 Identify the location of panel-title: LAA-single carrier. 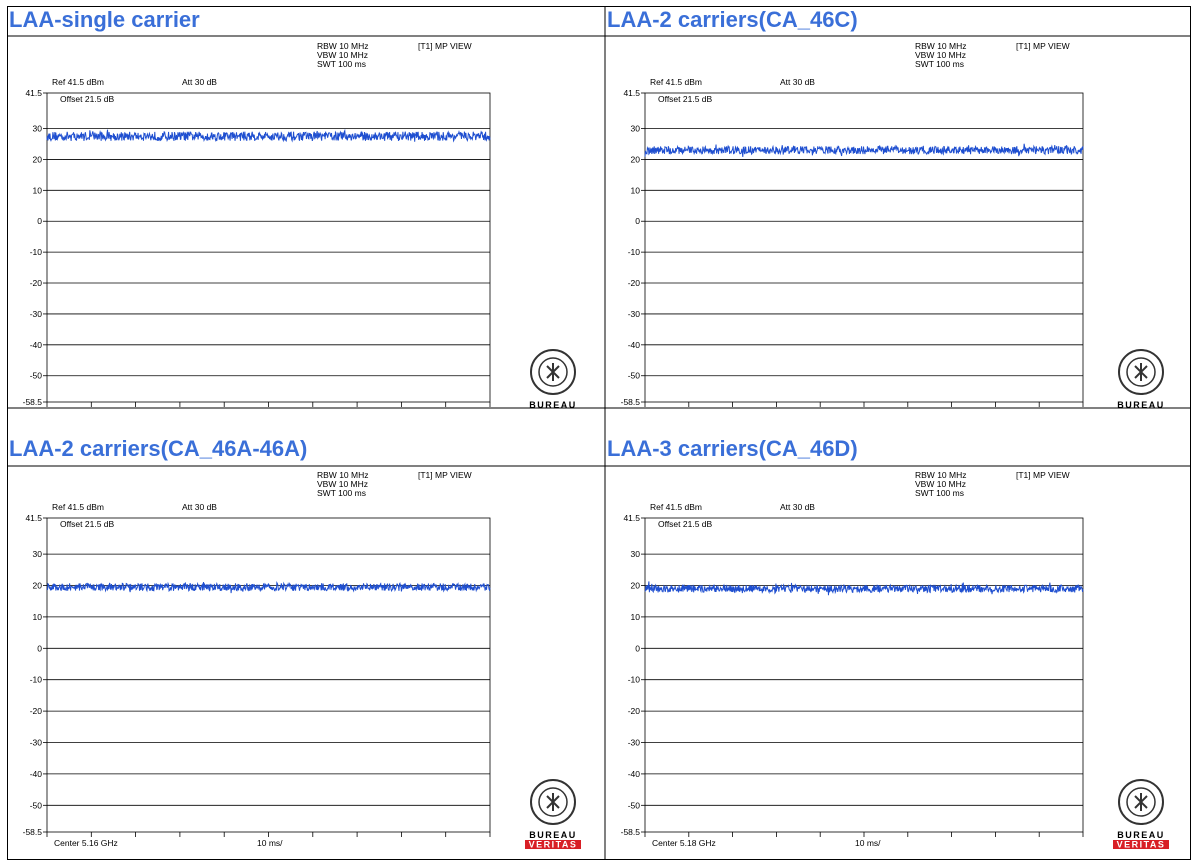
(104, 19).